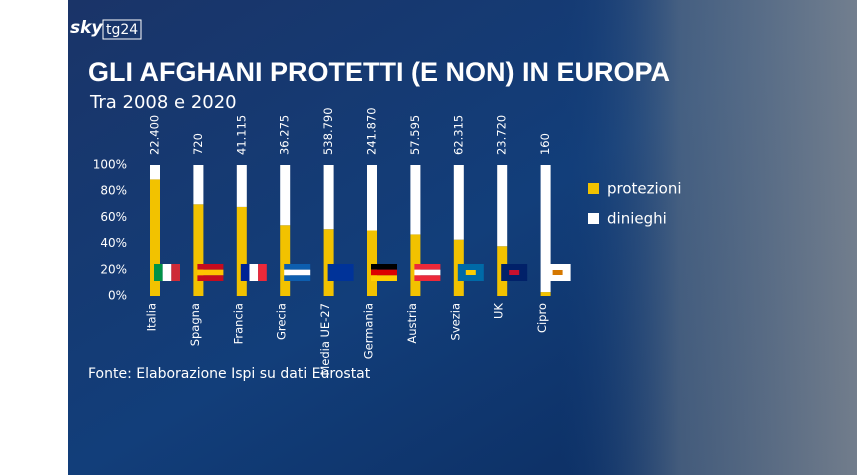 The height and width of the screenshot is (475, 857). I want to click on total-label: 41.115, so click(241, 135).